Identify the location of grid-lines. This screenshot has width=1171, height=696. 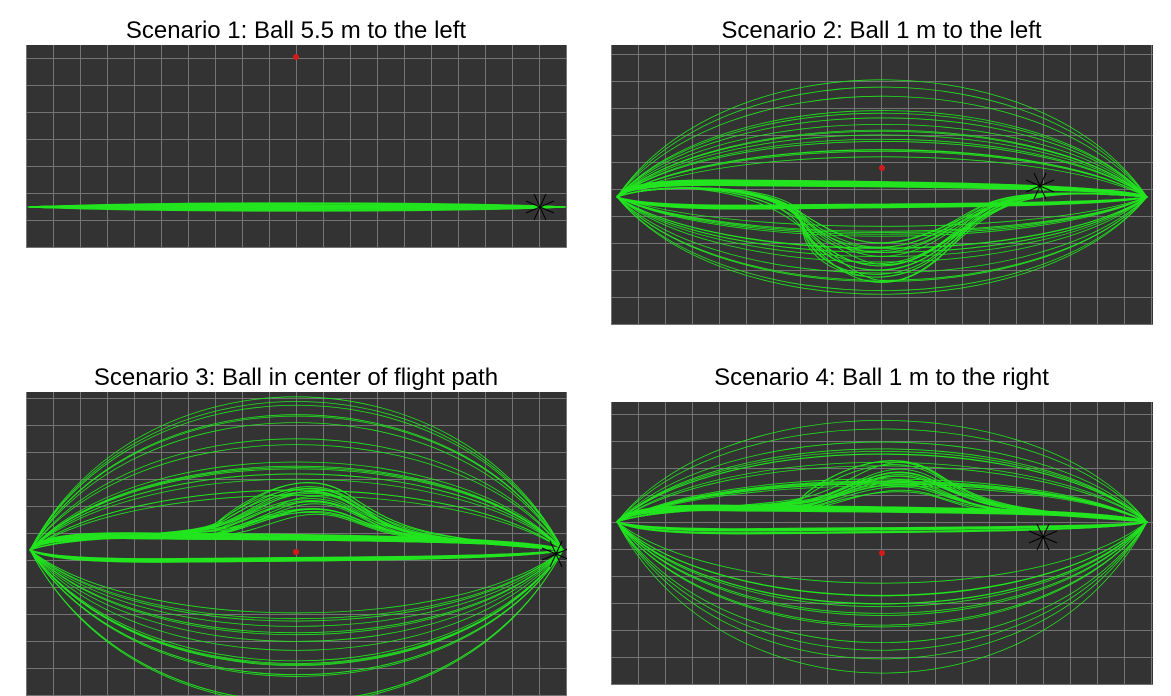
(296, 146).